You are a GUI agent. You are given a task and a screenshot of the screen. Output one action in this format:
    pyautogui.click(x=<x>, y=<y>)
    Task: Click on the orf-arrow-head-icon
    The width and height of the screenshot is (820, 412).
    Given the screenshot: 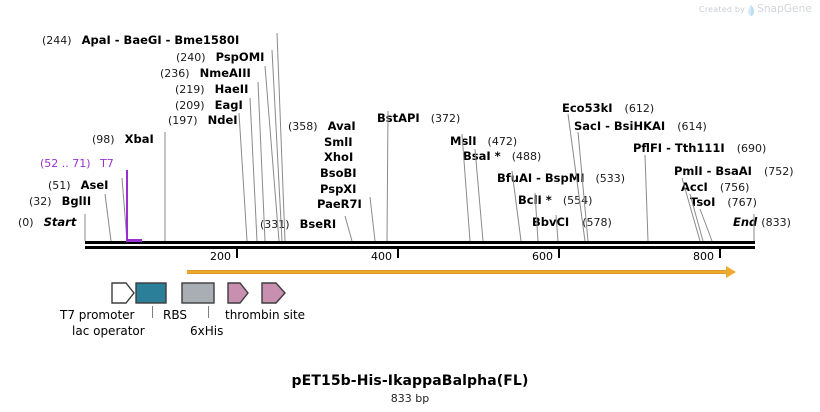 What is the action you would take?
    pyautogui.click(x=731, y=272)
    